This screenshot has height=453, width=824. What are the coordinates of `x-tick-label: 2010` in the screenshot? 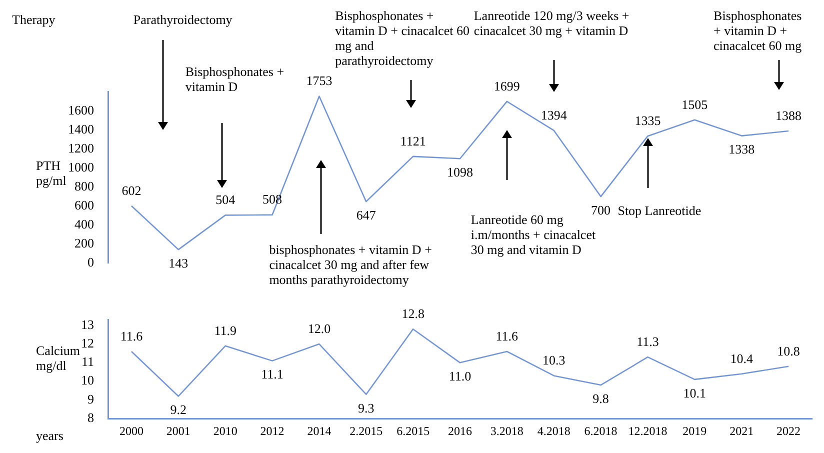 It's located at (225, 431).